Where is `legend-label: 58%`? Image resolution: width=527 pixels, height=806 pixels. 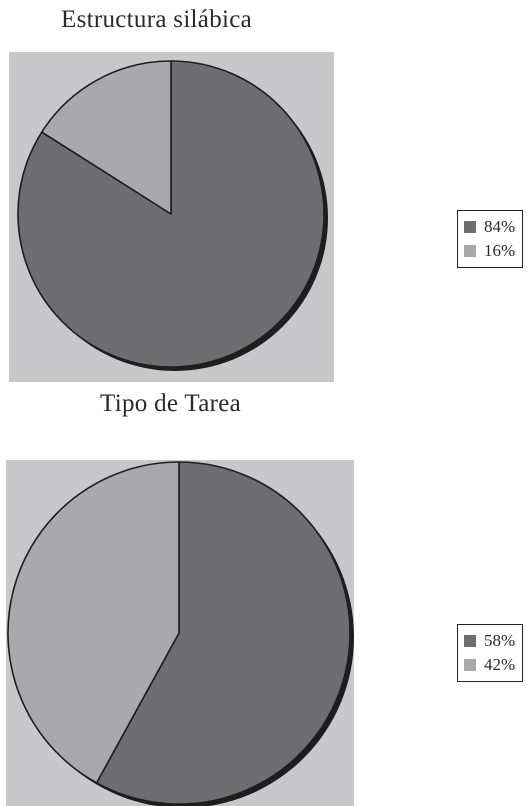 legend-label: 58% is located at coordinates (500, 640).